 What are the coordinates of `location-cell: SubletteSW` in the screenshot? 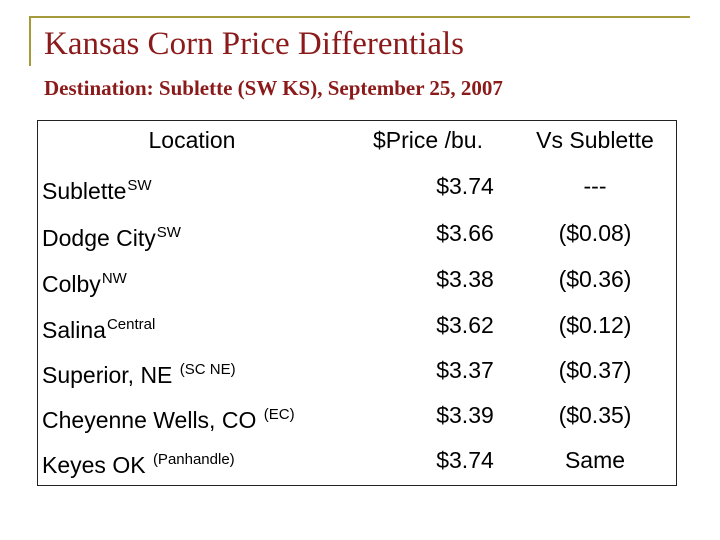 It's located at (97, 188).